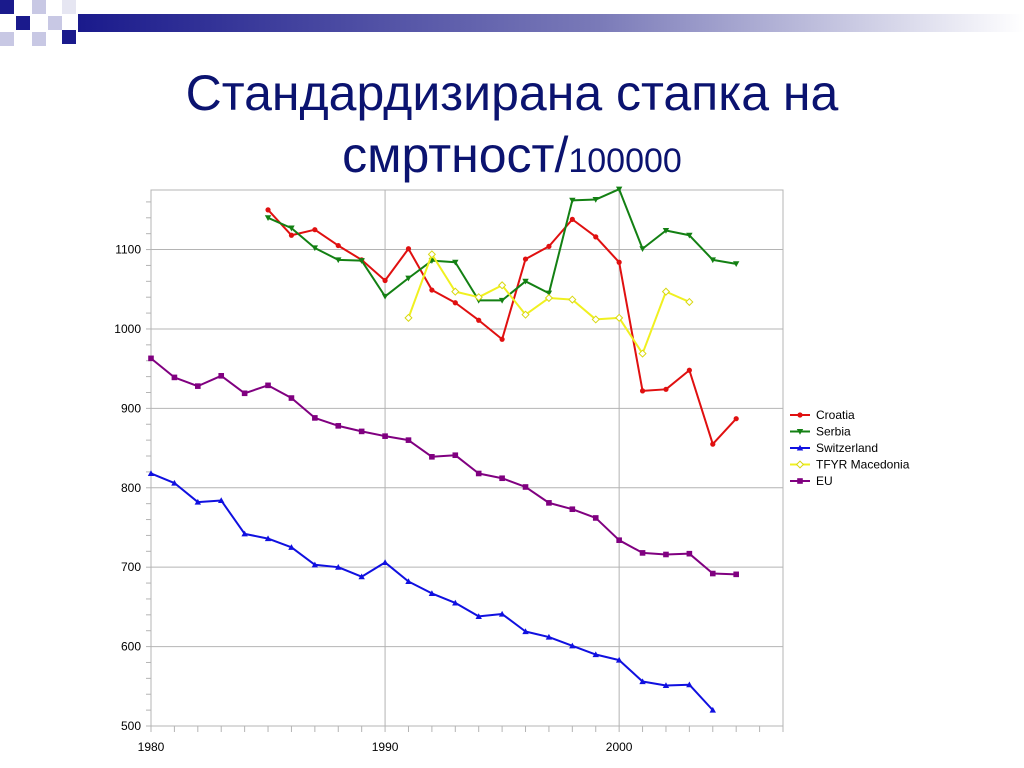  Describe the element at coordinates (127, 329) in the screenshot. I see `y-tick-label: 1000` at that location.